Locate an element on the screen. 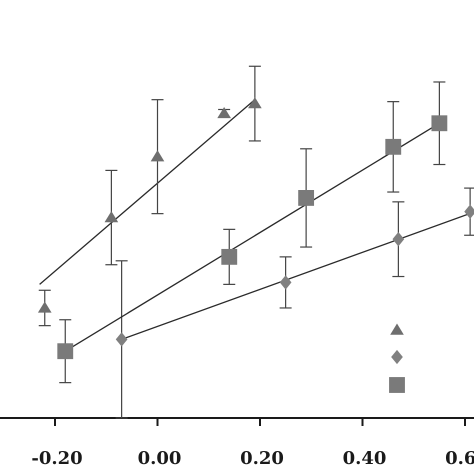  legend-marker-diamond is located at coordinates (397, 357).